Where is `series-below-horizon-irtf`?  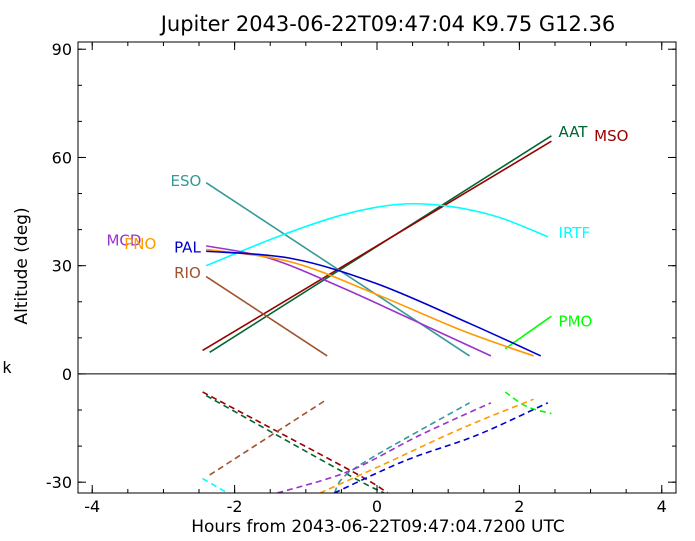 series-below-horizon-irtf is located at coordinates (215, 485).